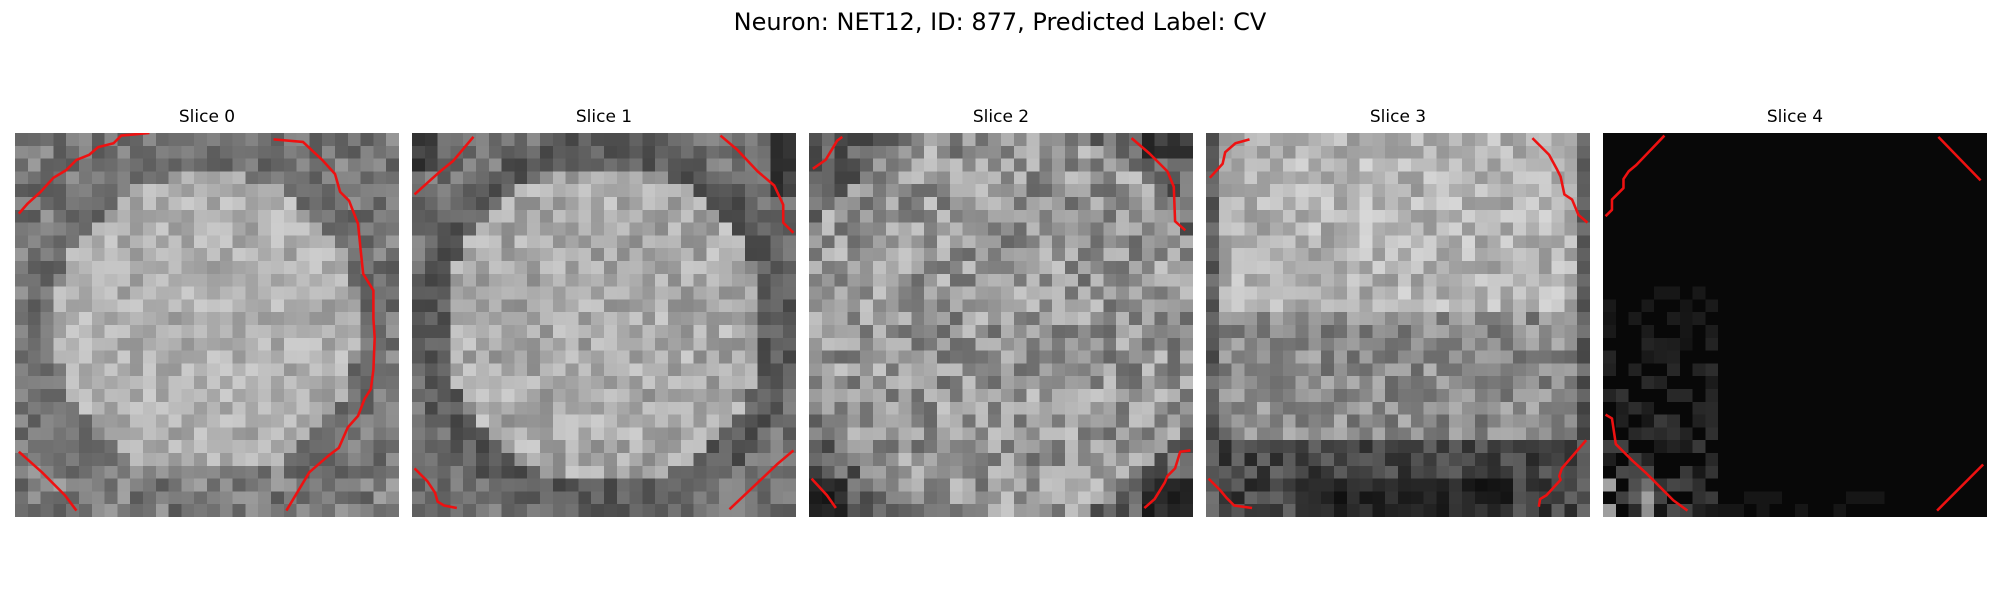  Describe the element at coordinates (1398, 117) in the screenshot. I see `slice-title-3: Slice 3` at that location.